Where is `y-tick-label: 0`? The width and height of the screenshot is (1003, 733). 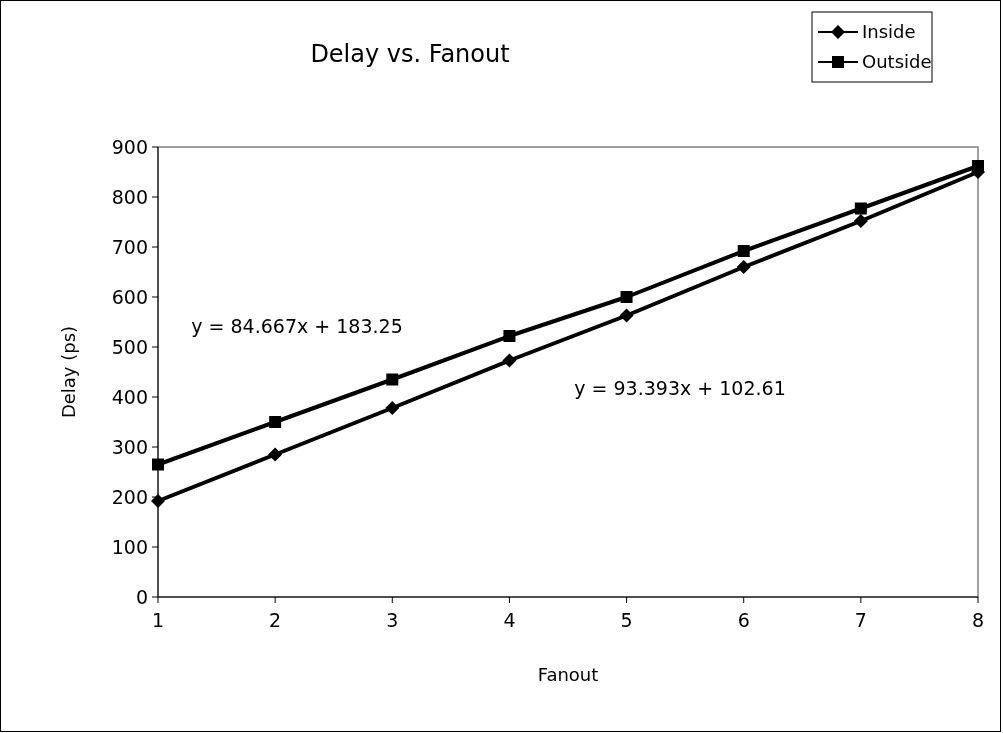
y-tick-label: 0 is located at coordinates (141, 596).